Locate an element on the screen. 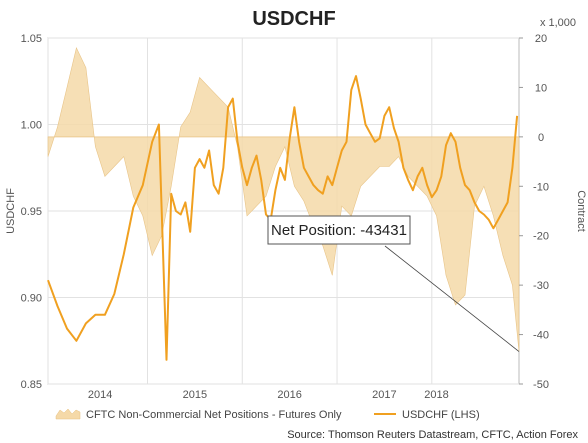  x-tick-label: 2018 is located at coordinates (436, 395).